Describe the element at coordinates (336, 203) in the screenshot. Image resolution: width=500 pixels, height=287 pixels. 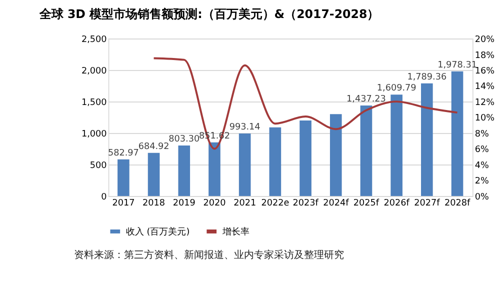
I see `x-tick-label: 2024f` at that location.